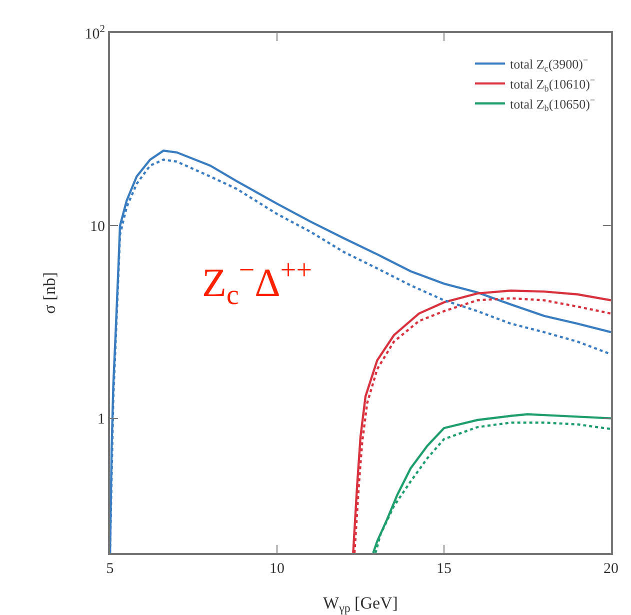 This screenshot has width=631, height=615. I want to click on x-tick-label: 20, so click(611, 569).